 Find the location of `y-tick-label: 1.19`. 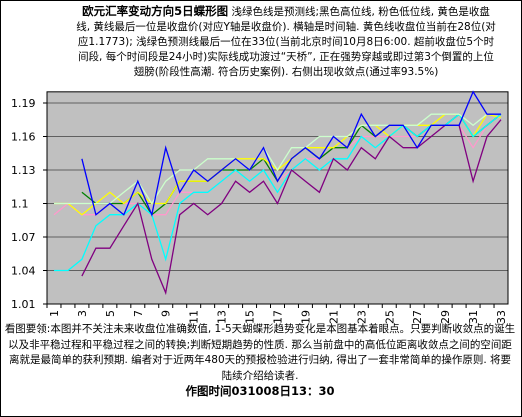

y-tick-label: 1.19 is located at coordinates (23, 103).